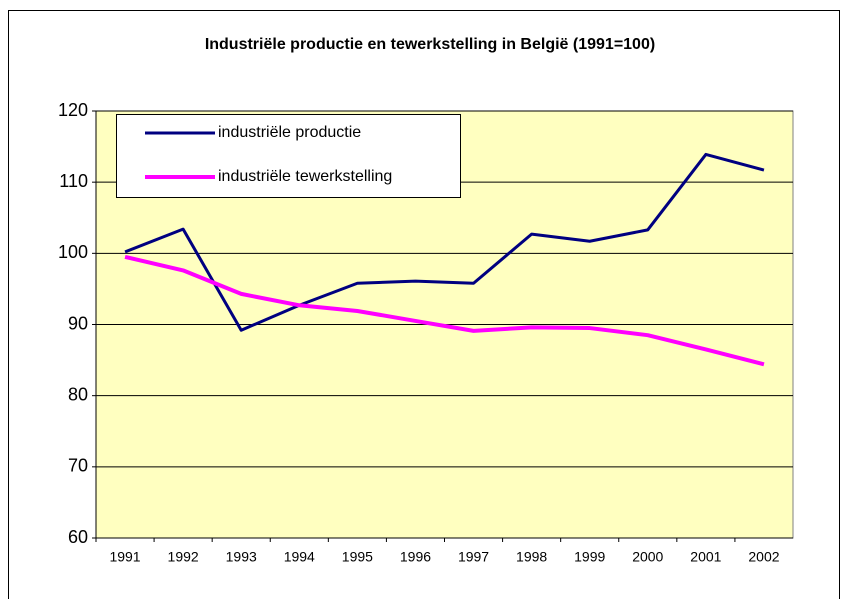  Describe the element at coordinates (78, 394) in the screenshot. I see `y-tick-label: 80` at that location.